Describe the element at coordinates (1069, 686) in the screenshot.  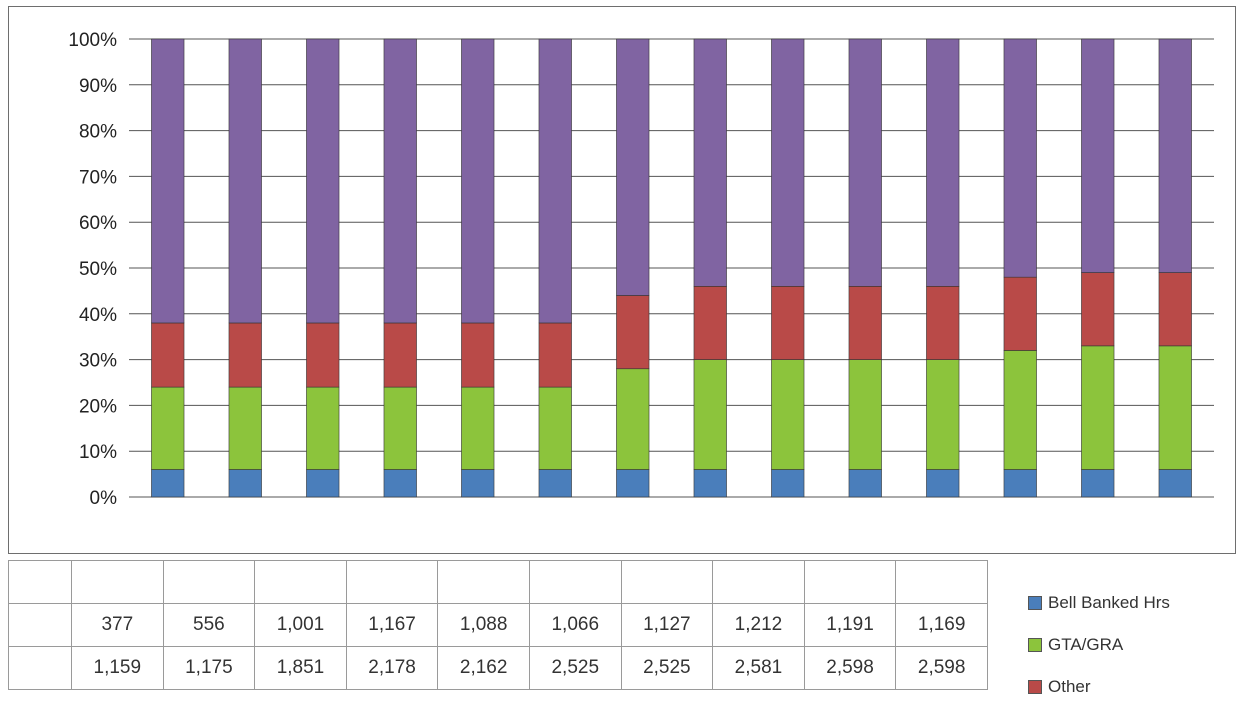
I see `legend-label: Other` at that location.